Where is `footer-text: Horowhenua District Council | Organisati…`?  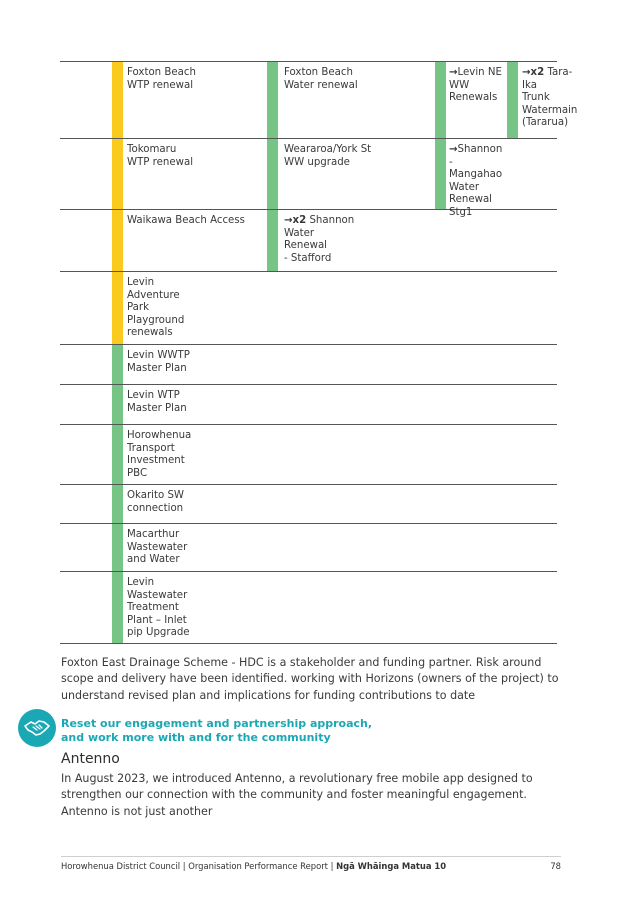 footer-text: Horowhenua District Council | Organisati… is located at coordinates (199, 866).